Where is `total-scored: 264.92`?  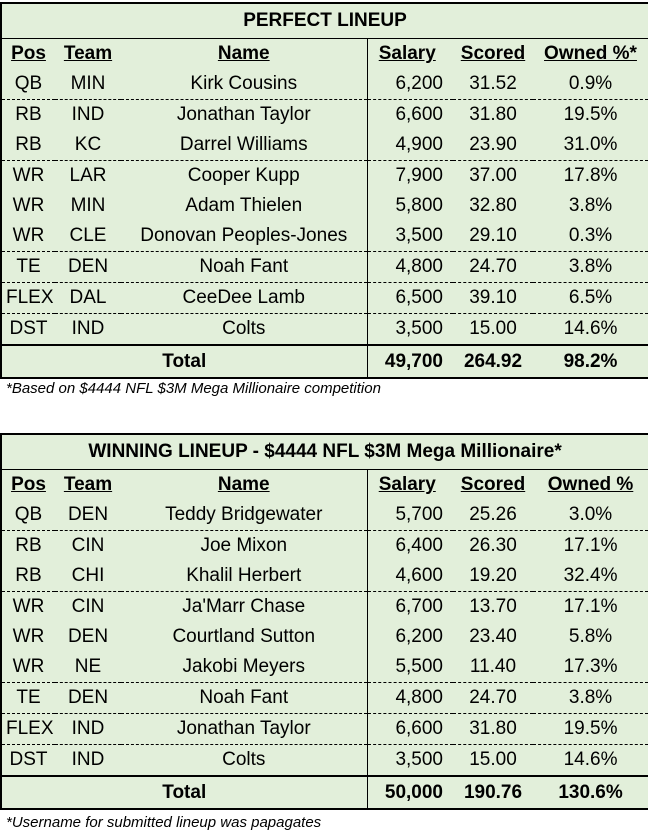 total-scored: 264.92 is located at coordinates (493, 361).